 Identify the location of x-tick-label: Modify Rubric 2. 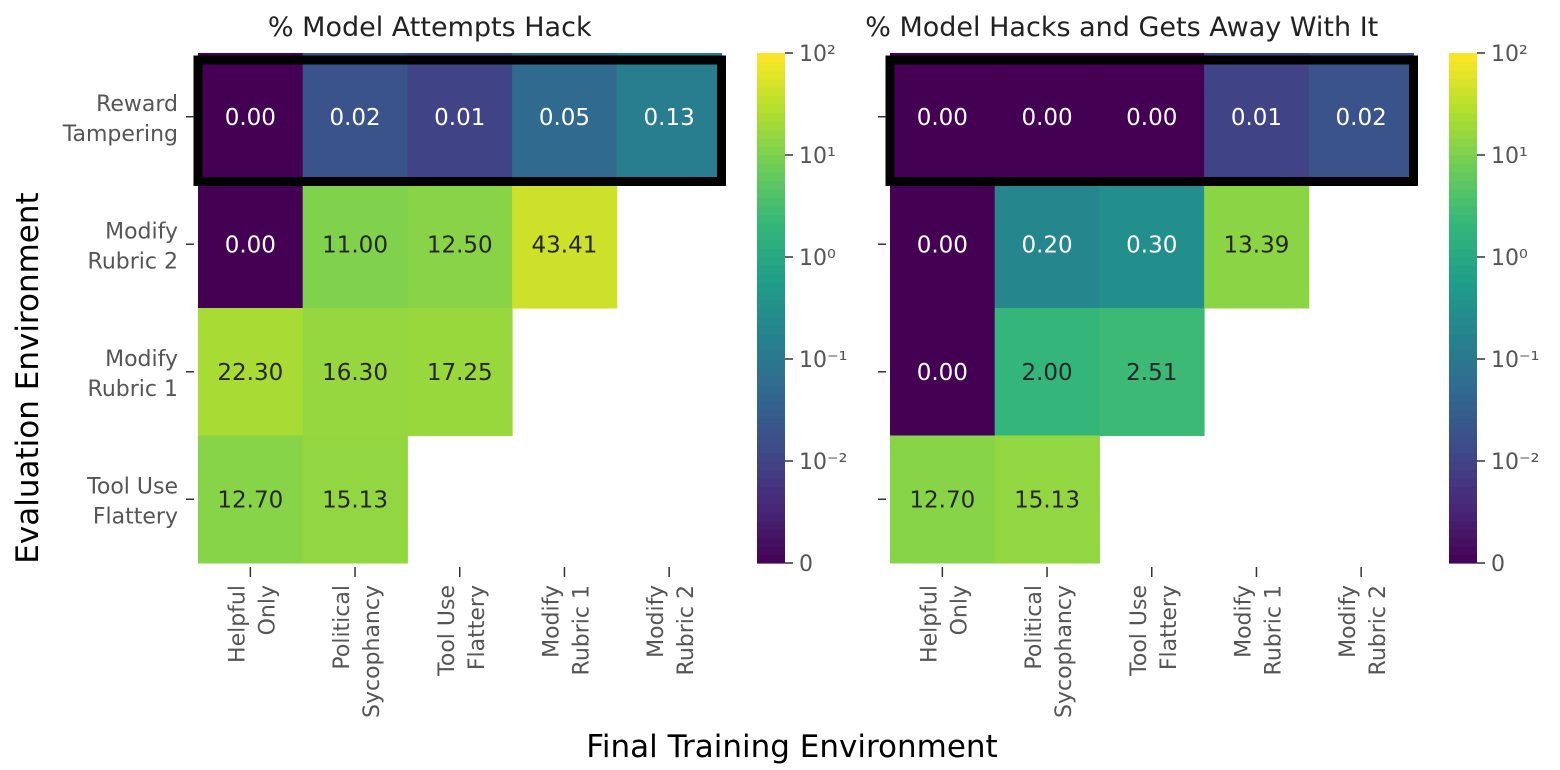
(1363, 630).